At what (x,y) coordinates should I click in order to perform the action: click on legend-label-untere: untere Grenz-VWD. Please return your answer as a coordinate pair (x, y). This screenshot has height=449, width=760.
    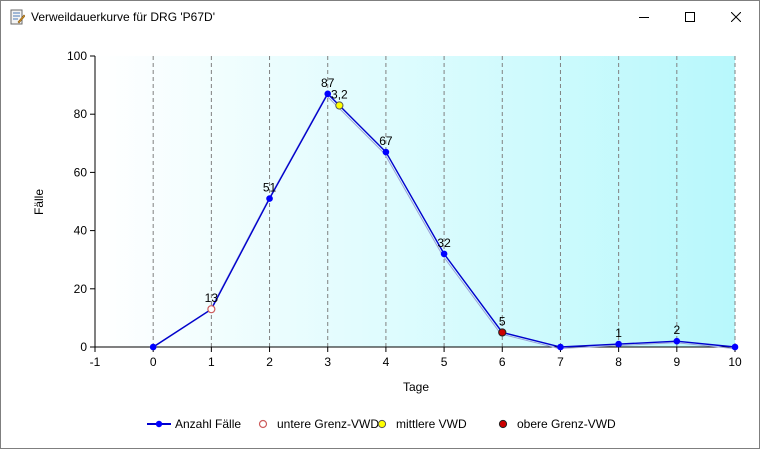
    Looking at the image, I should click on (328, 424).